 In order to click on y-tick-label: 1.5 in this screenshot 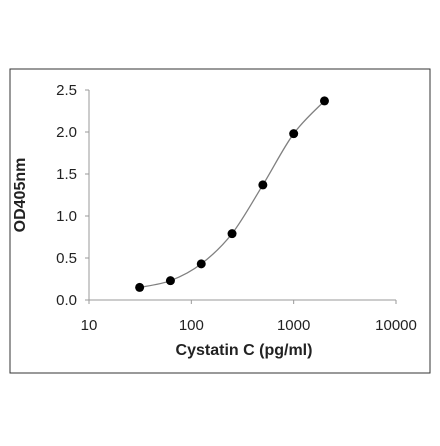, I will do `click(66, 174)`.